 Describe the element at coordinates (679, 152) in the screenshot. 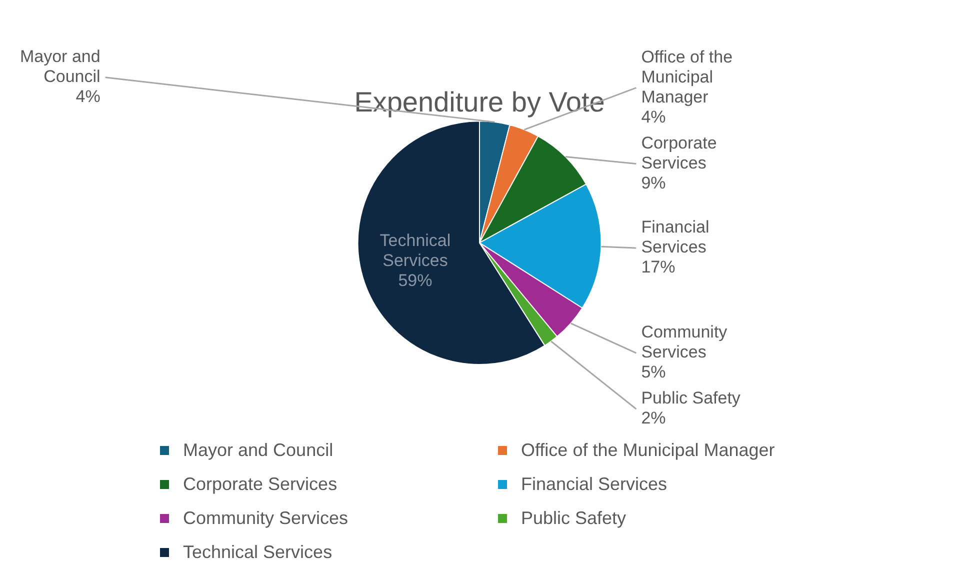

I see `slice-label: Corporate Services` at that location.